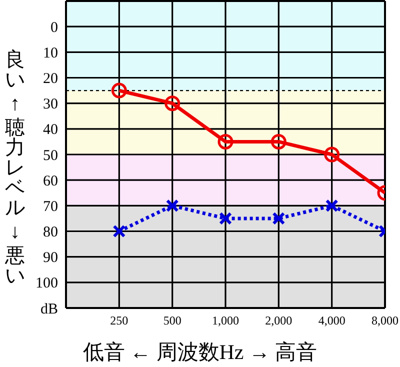 This screenshot has height=367, width=400. Describe the element at coordinates (200, 352) in the screenshot. I see `x-axis-title: 低音 ← 周波数Hz → 高音` at that location.